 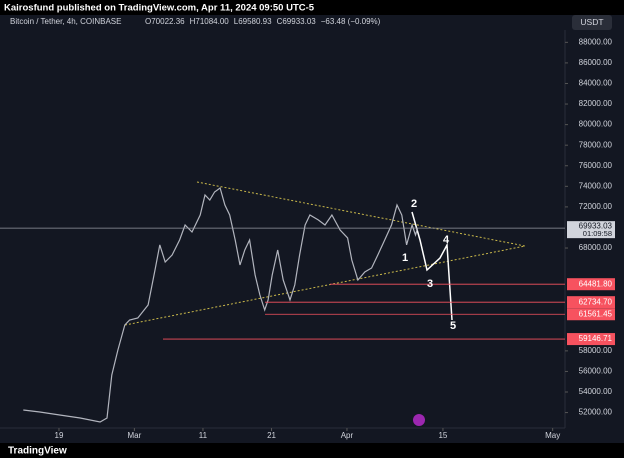 I want to click on wave-label: 2, so click(x=414, y=204).